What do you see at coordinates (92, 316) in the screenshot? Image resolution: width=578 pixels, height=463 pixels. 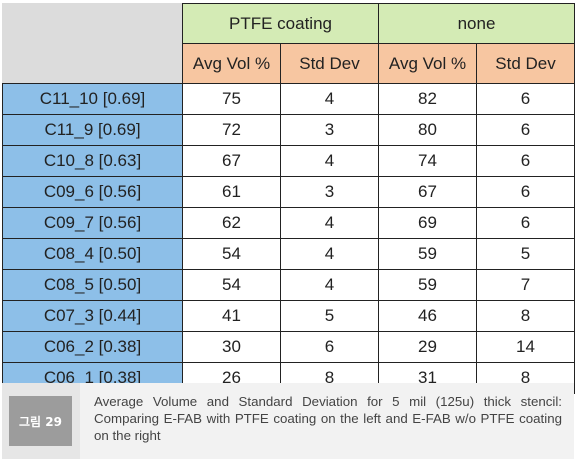 I see `row-label: C07_3 [0.44]` at bounding box center [92, 316].